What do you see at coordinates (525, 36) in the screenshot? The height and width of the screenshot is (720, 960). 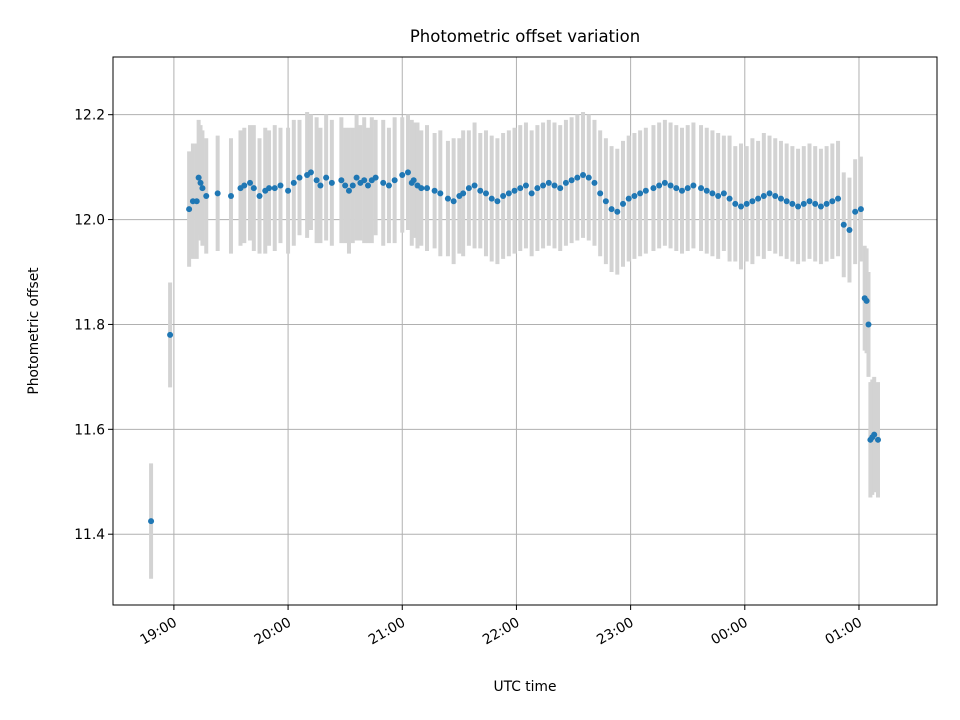 I see `chart-title: Photometric offset variation` at bounding box center [525, 36].